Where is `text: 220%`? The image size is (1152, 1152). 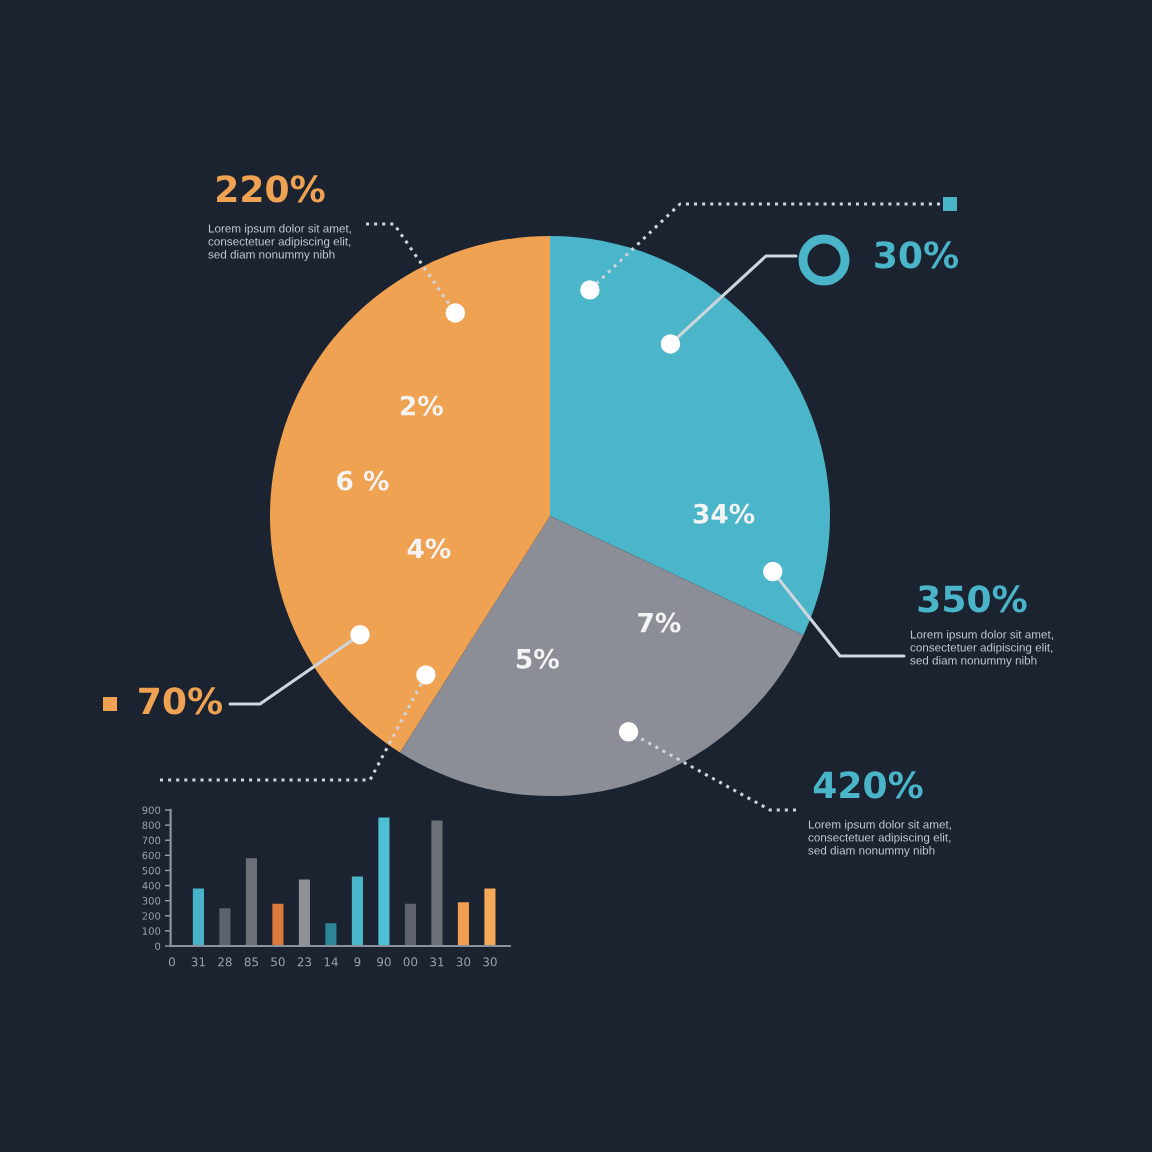
text: 220% is located at coordinates (271, 189).